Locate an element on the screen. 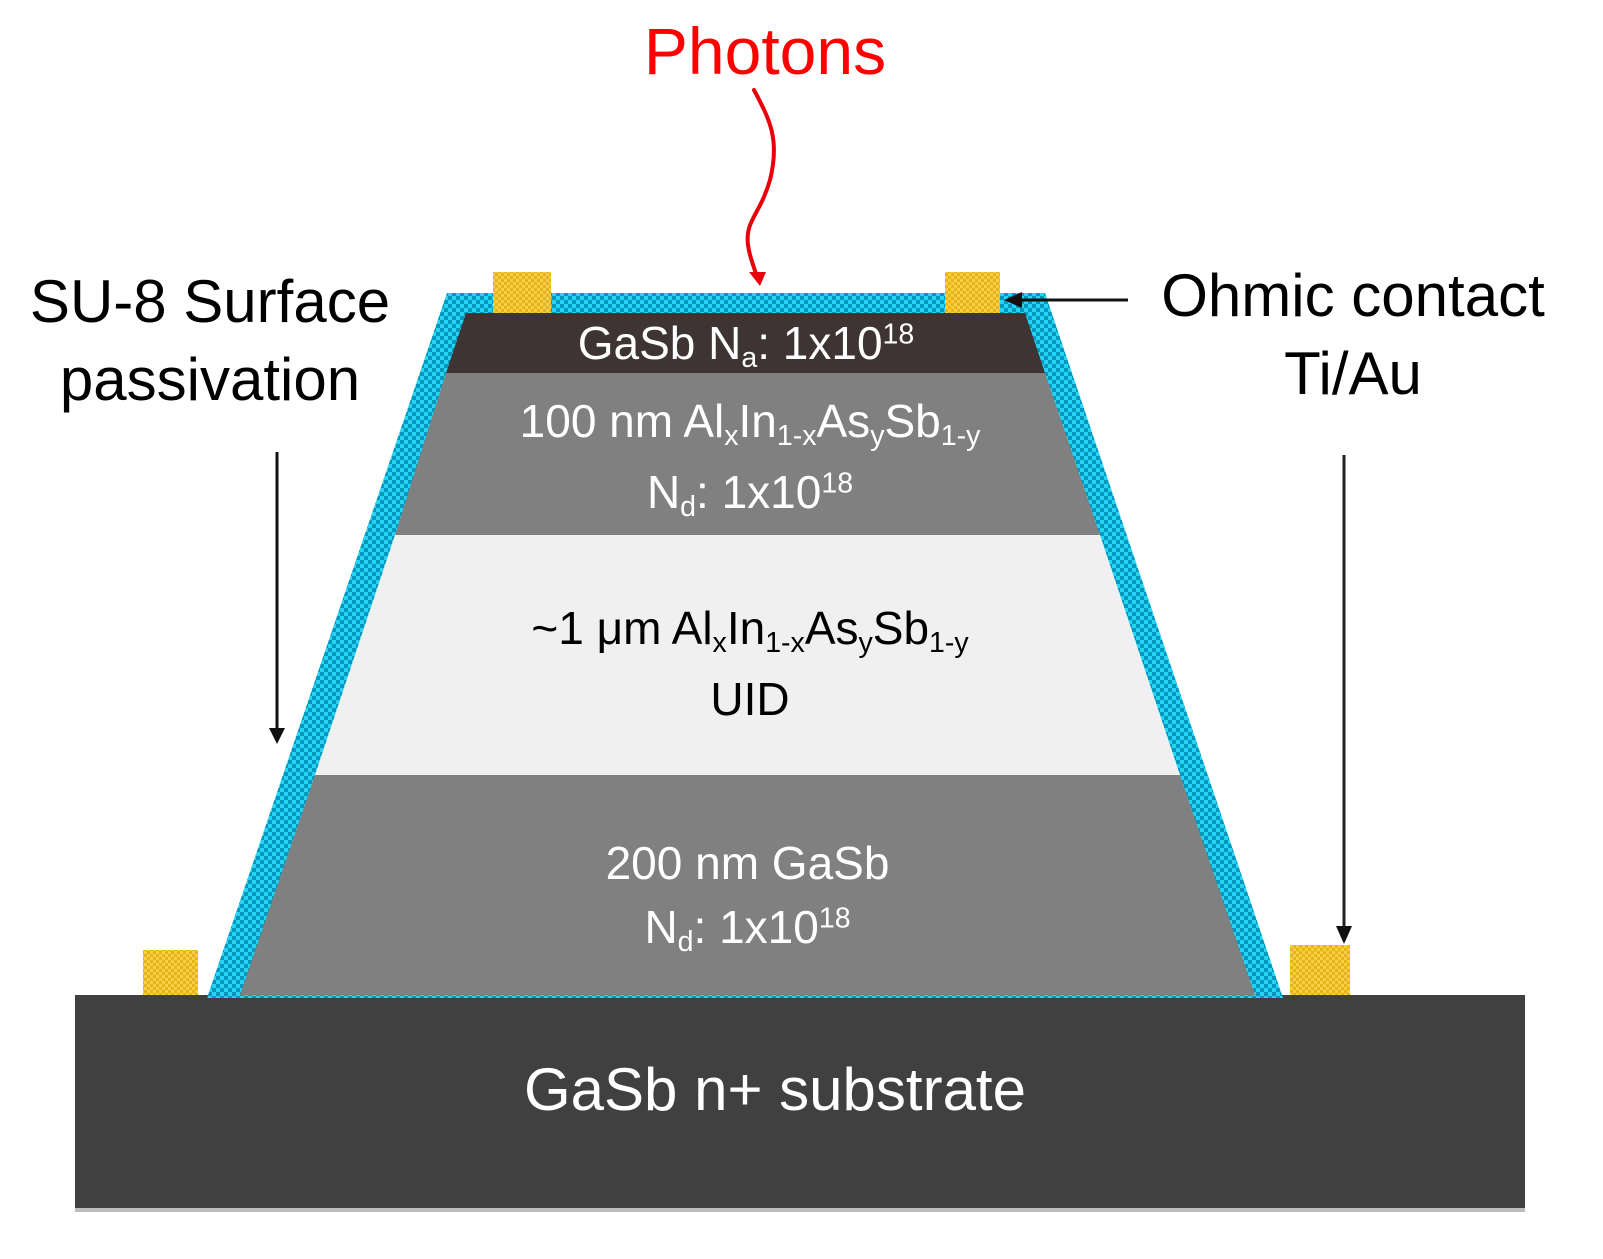  alinassb-doped-layer is located at coordinates (747, 454).